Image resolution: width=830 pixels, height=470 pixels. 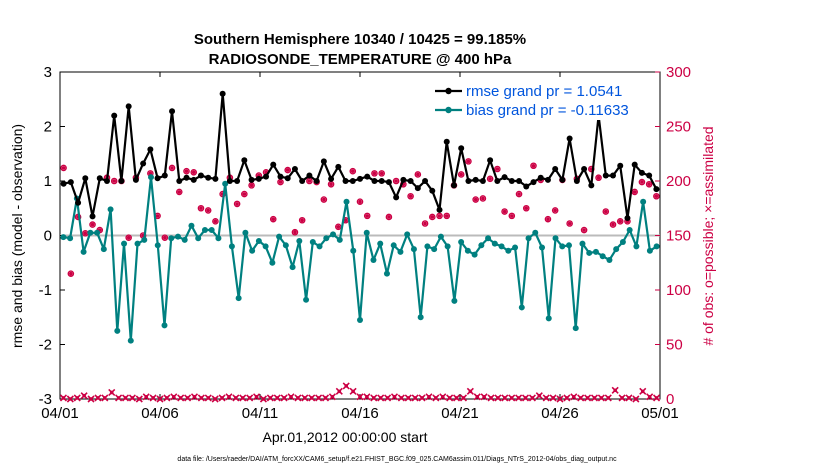 What do you see at coordinates (547, 110) in the screenshot?
I see `legend-bias-label: bias grand pr = -0.11633` at bounding box center [547, 110].